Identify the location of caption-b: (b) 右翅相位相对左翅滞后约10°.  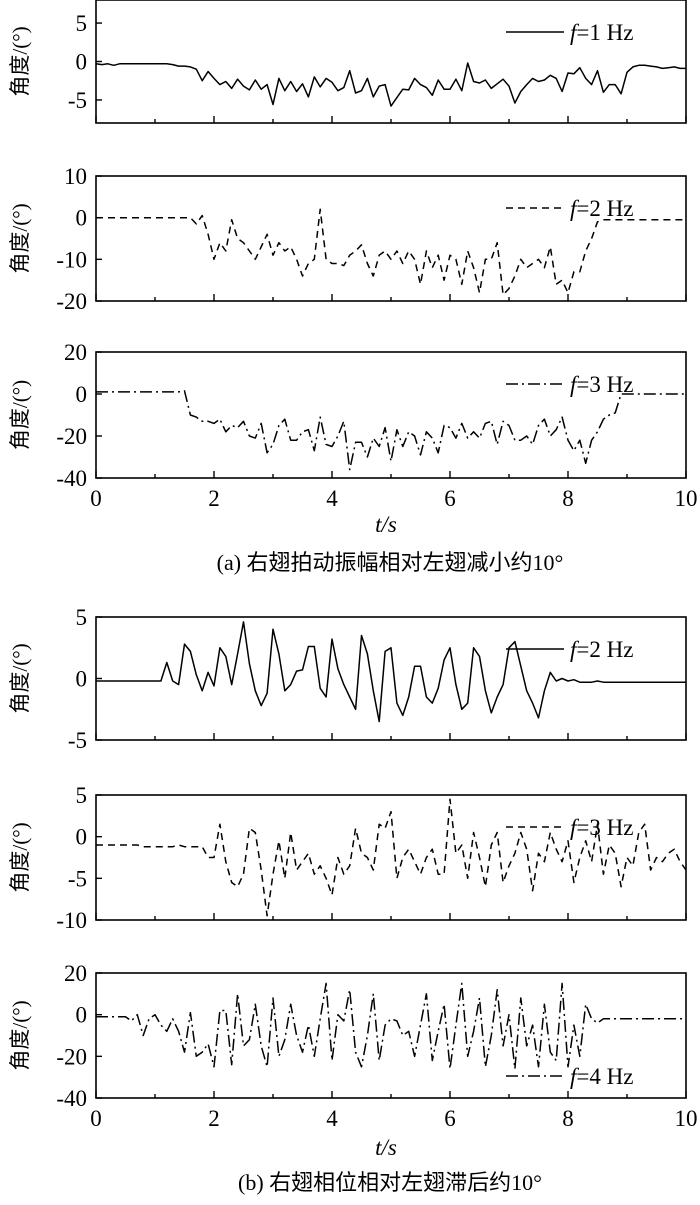
(390, 1182).